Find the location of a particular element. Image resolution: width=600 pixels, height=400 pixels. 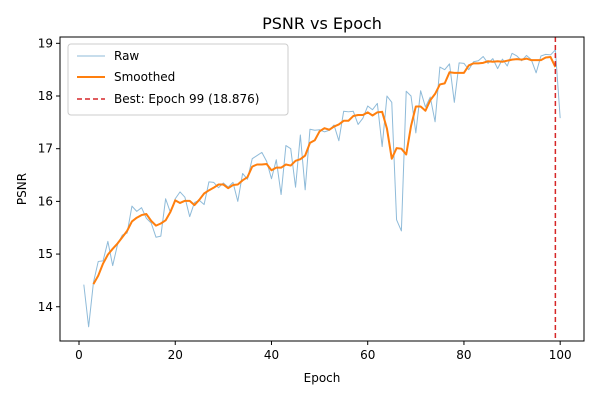

x-tick-label: 80 is located at coordinates (463, 355).